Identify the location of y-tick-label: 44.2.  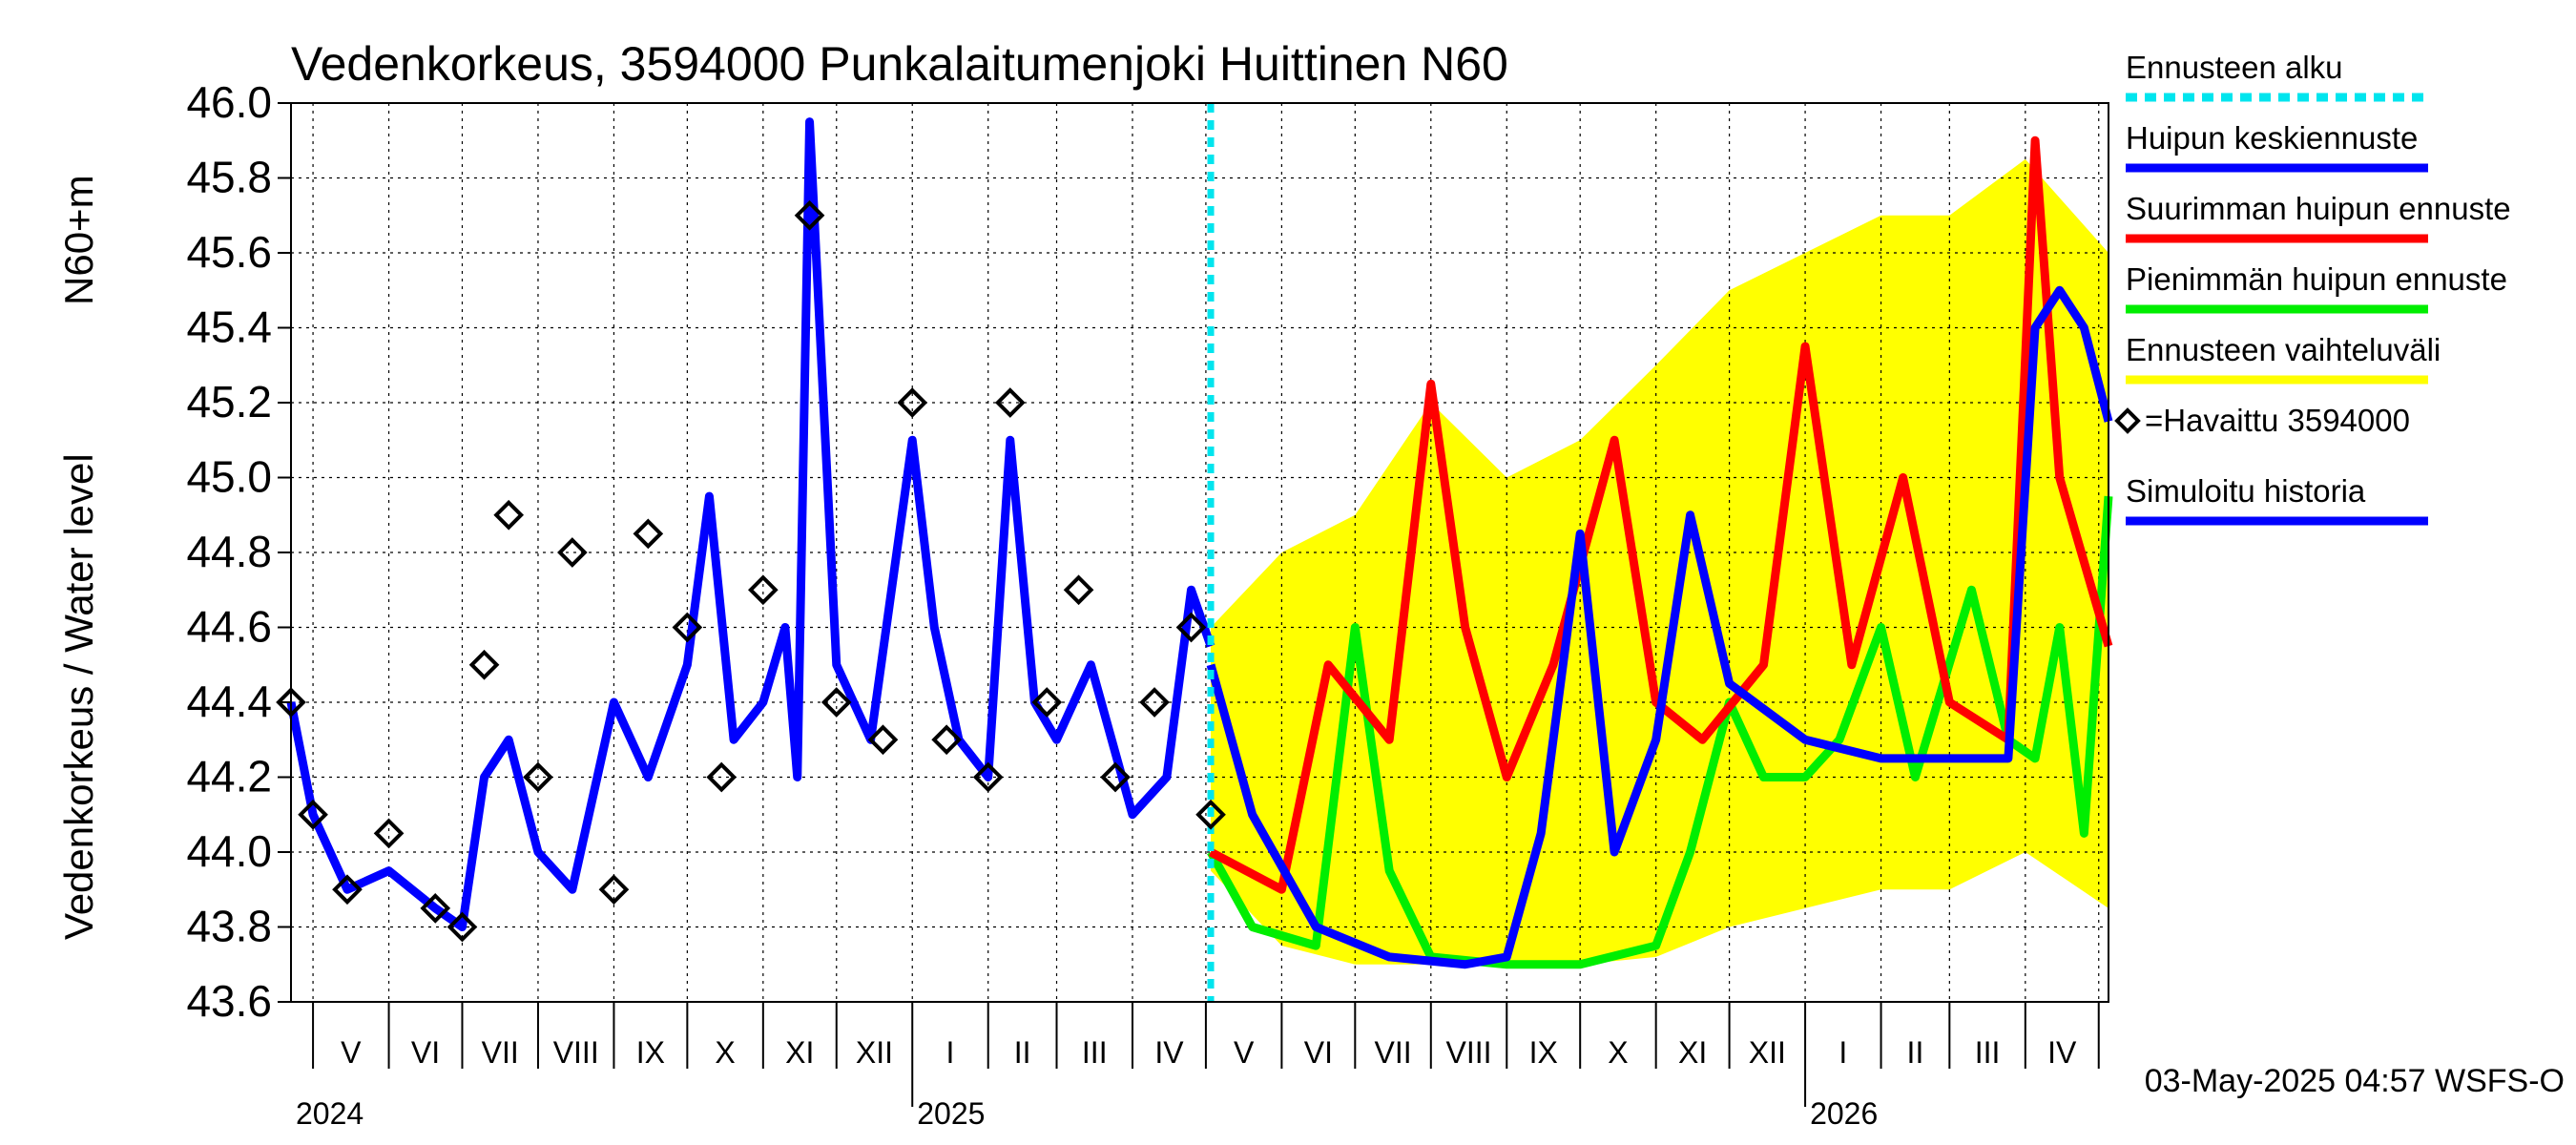
(229, 777).